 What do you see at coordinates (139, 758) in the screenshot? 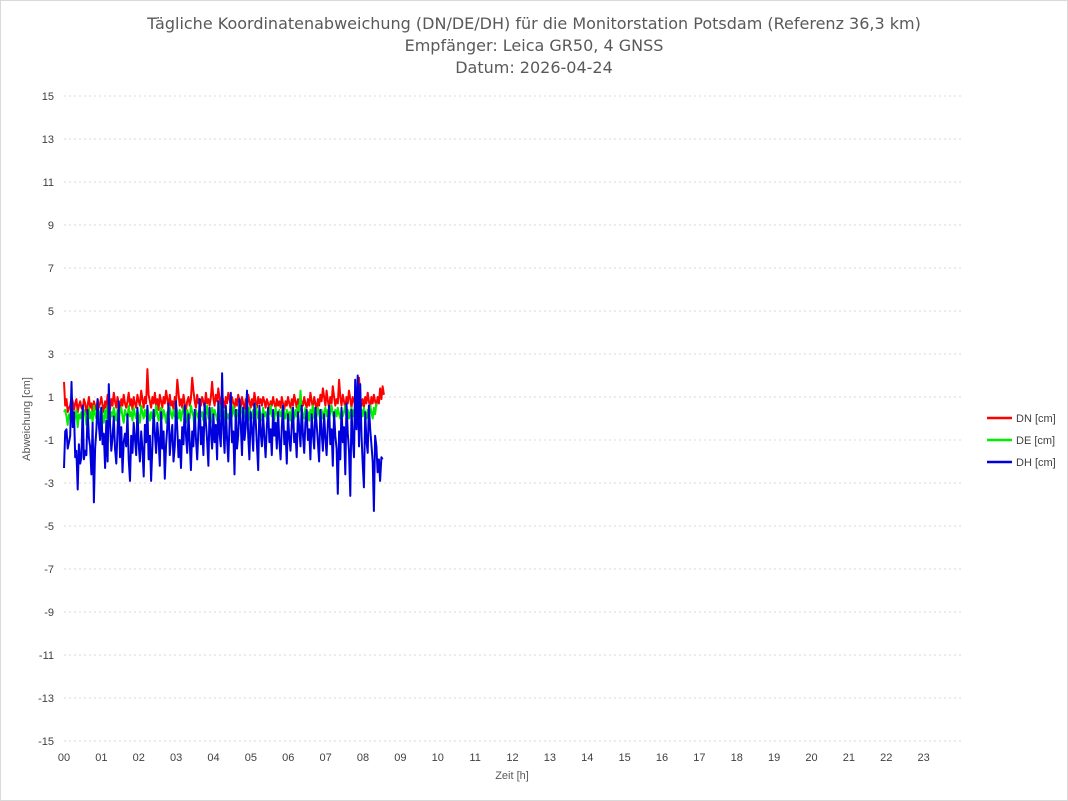
I see `x-tick-label: 02` at bounding box center [139, 758].